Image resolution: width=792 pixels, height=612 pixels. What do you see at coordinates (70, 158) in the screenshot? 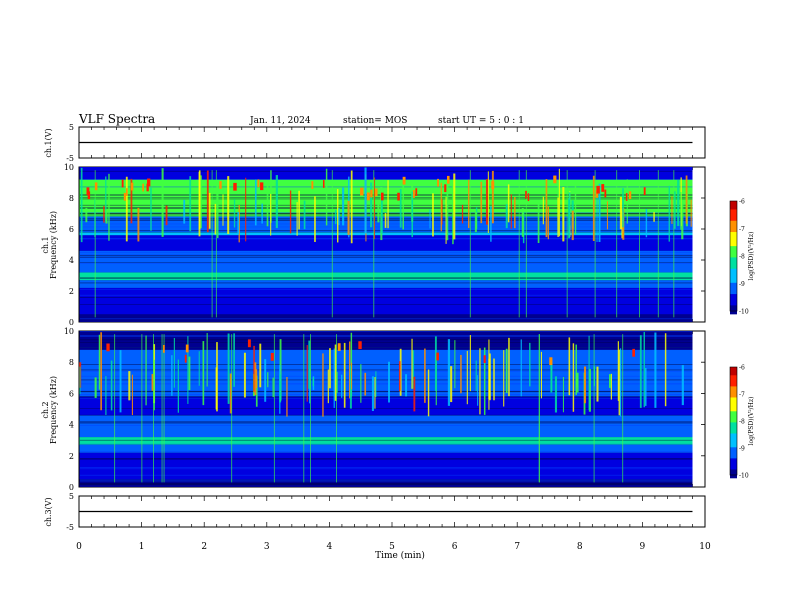
I see `ch1-waveform-ytick-label: -5` at bounding box center [70, 158].